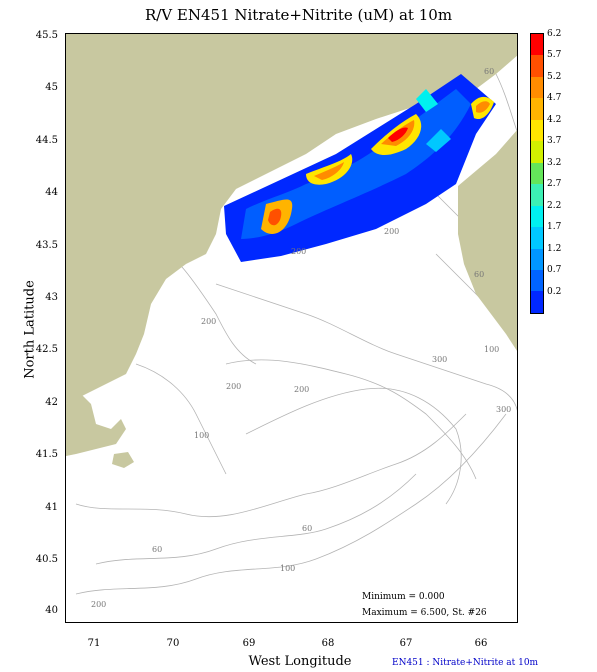 The height and width of the screenshot is (672, 597). What do you see at coordinates (465, 663) in the screenshot?
I see `footer-caption: EN451 : Nitrate+Nitrite at 10m` at bounding box center [465, 663].